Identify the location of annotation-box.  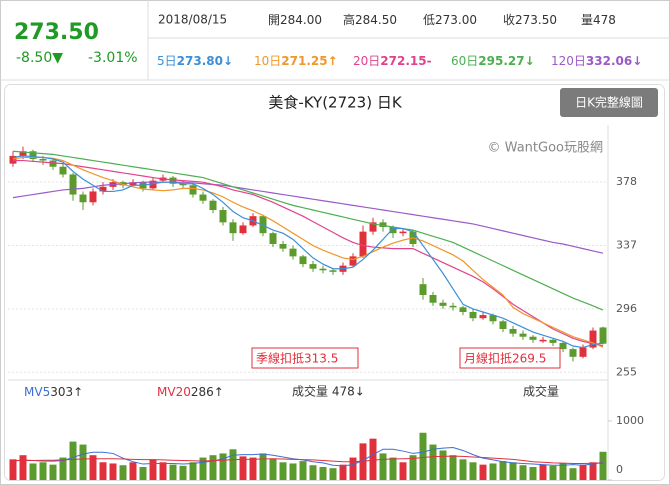
(305, 358).